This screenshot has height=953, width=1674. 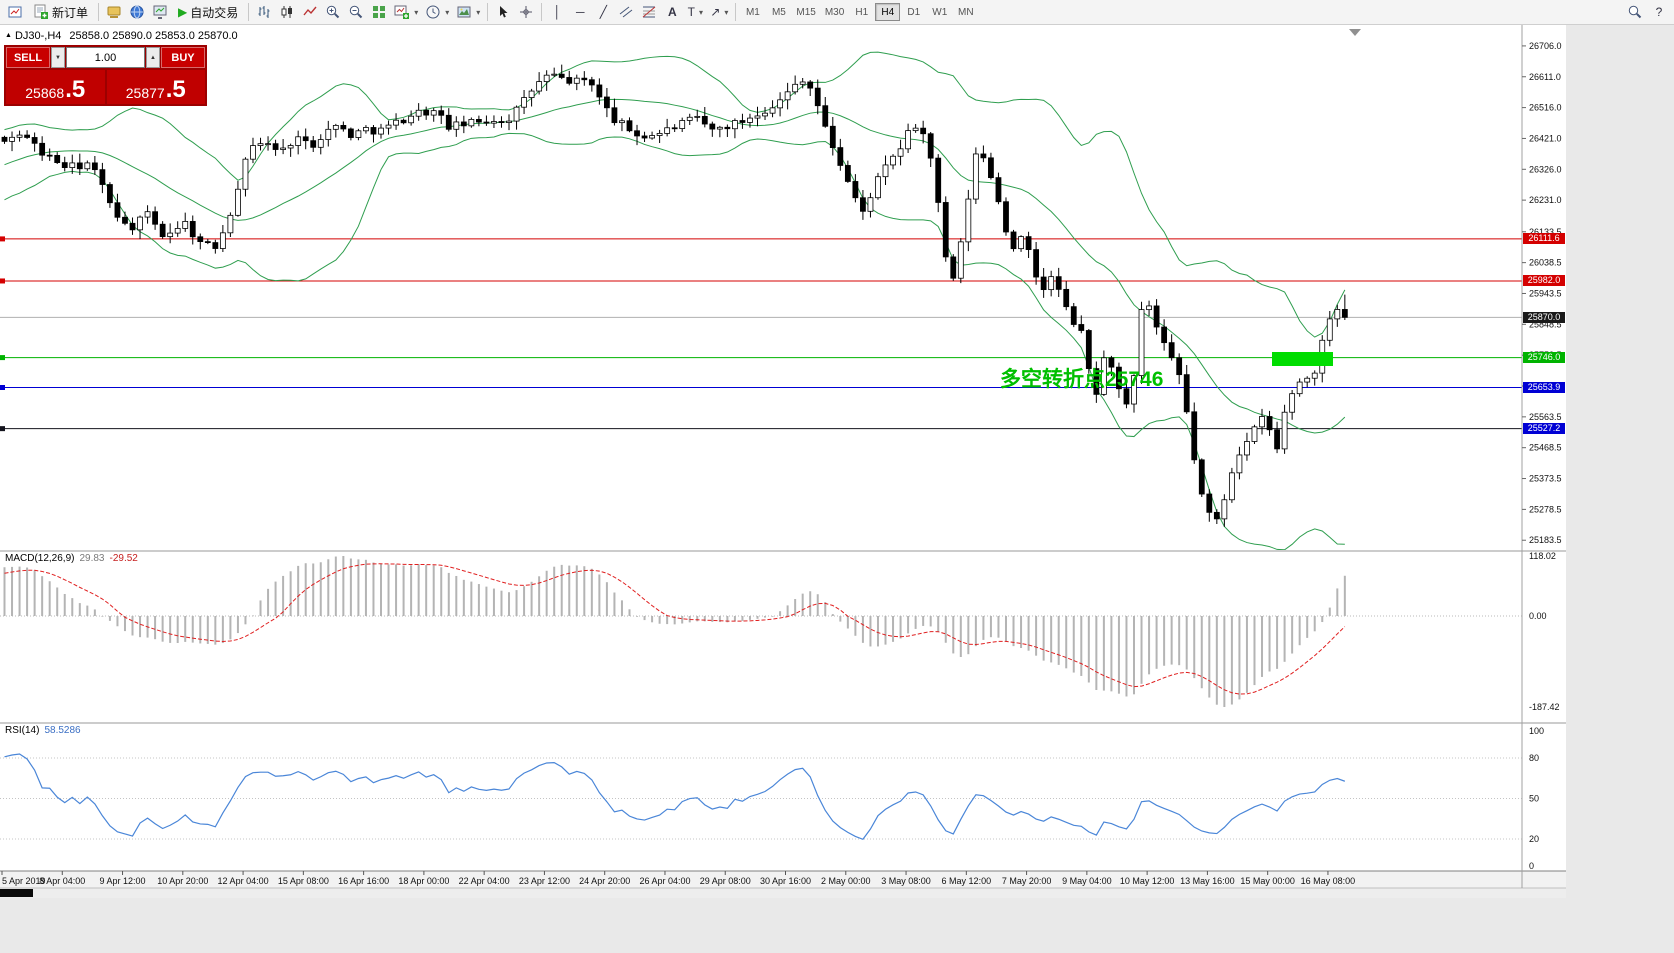 What do you see at coordinates (208, 12) in the screenshot?
I see `autotrading-button: ▶ 自动交易` at bounding box center [208, 12].